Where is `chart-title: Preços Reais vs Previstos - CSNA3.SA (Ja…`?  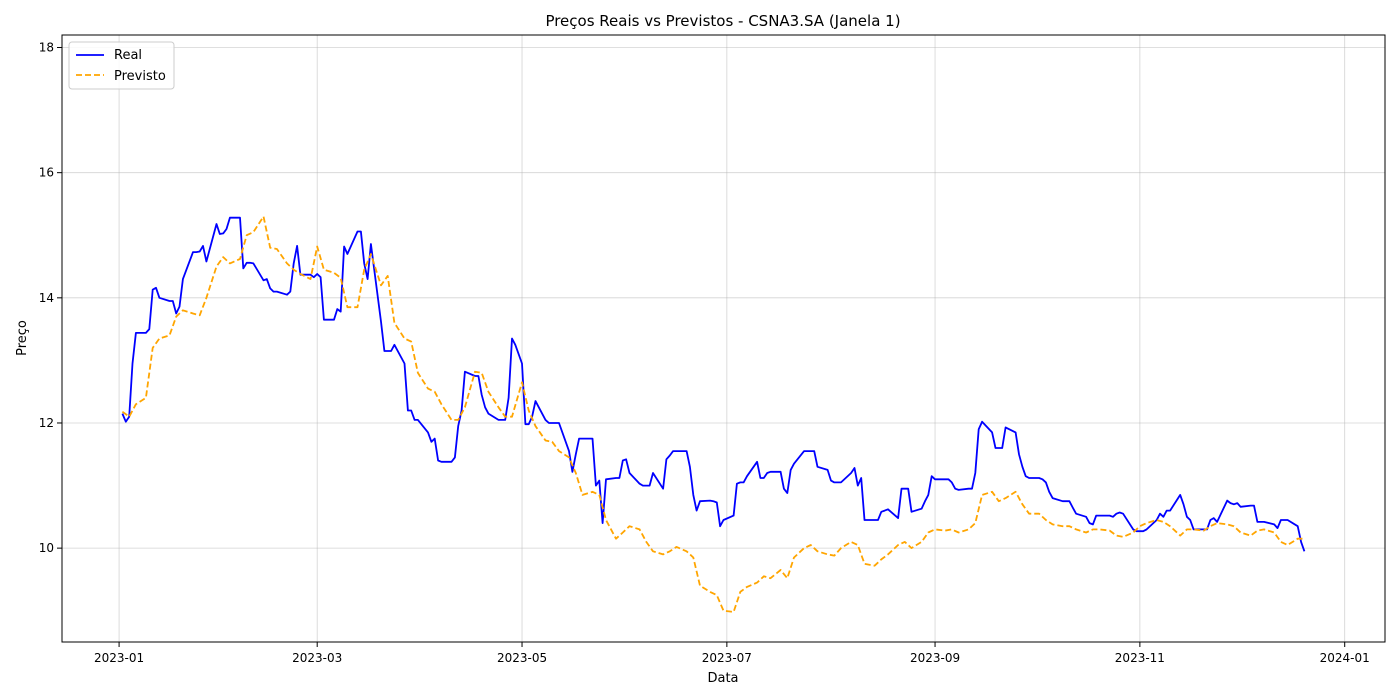 chart-title: Preços Reais vs Previstos - CSNA3.SA (Ja… is located at coordinates (722, 21).